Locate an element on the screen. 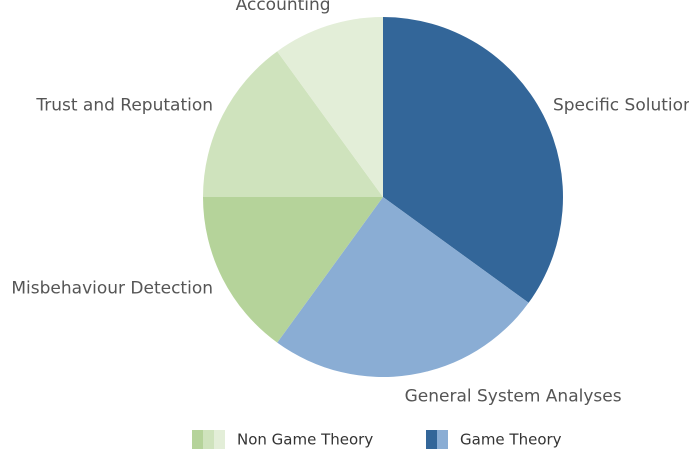 This screenshot has height=456, width=689. legend-label: Game Theory is located at coordinates (511, 440).